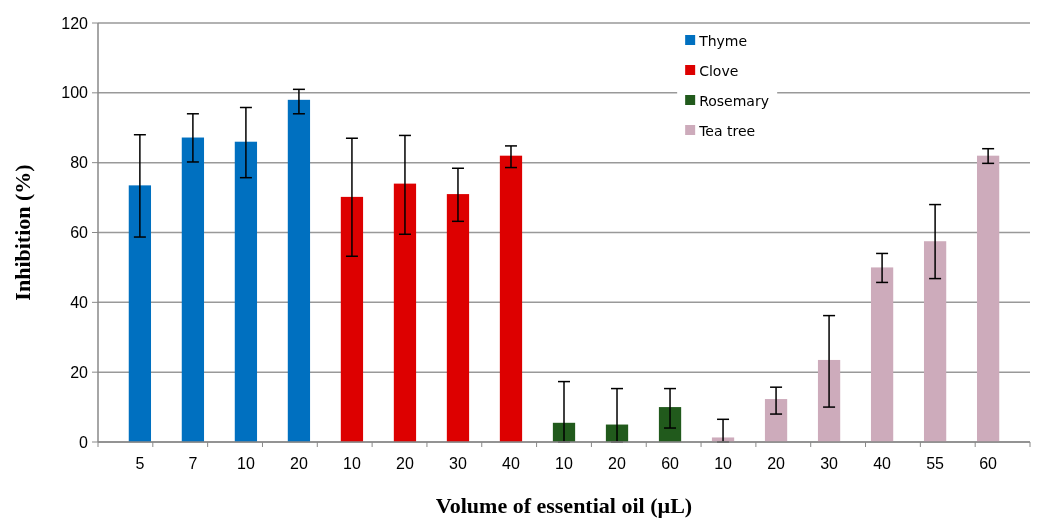 This screenshot has width=1040, height=521. What do you see at coordinates (723, 40) in the screenshot?
I see `legend-label: Thyme` at bounding box center [723, 40].